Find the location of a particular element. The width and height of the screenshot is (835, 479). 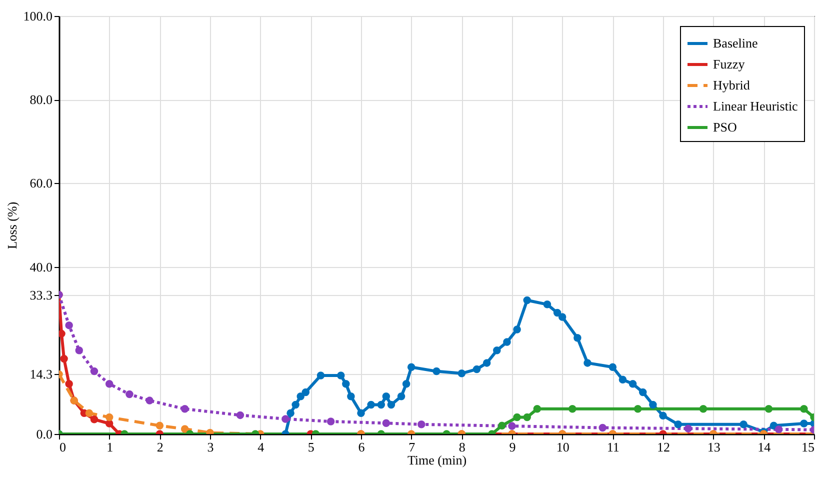

x-tick-label: 11 is located at coordinates (613, 447).